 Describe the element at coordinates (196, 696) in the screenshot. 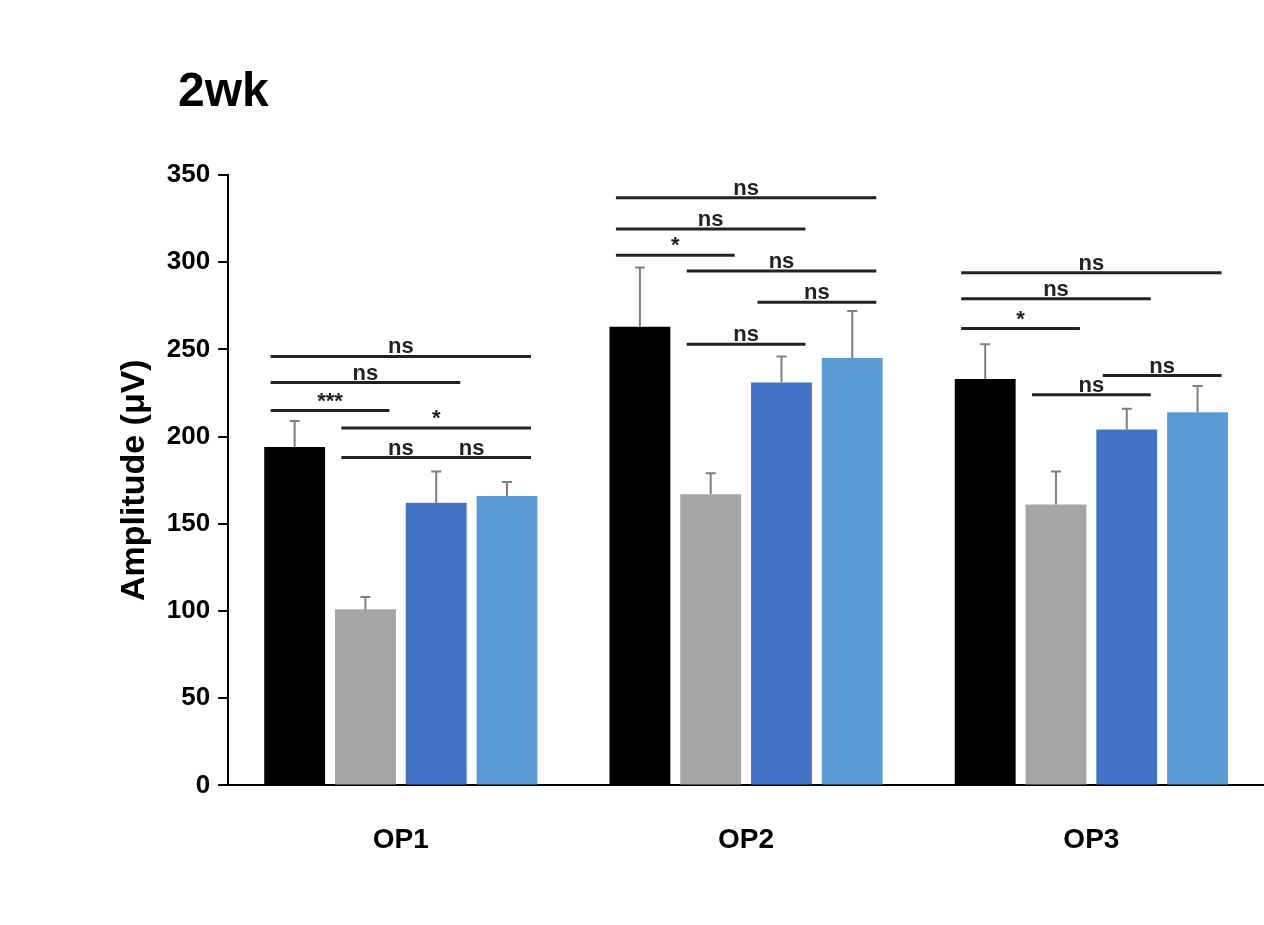

I see `y-tick-label: 50` at that location.